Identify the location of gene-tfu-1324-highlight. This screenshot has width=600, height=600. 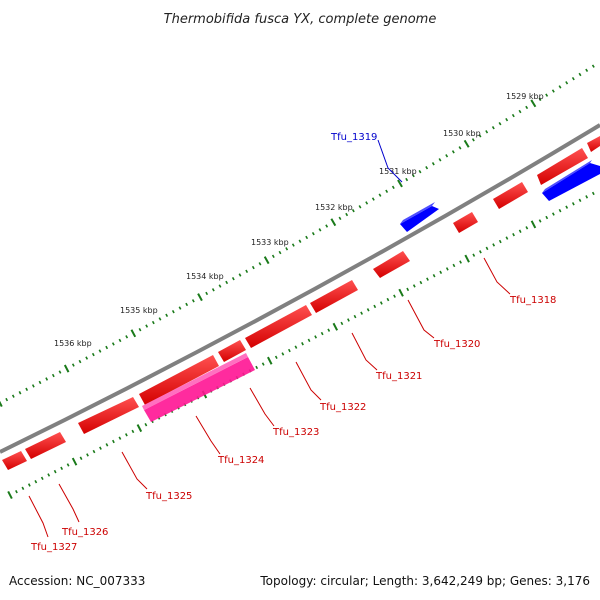
(198, 387).